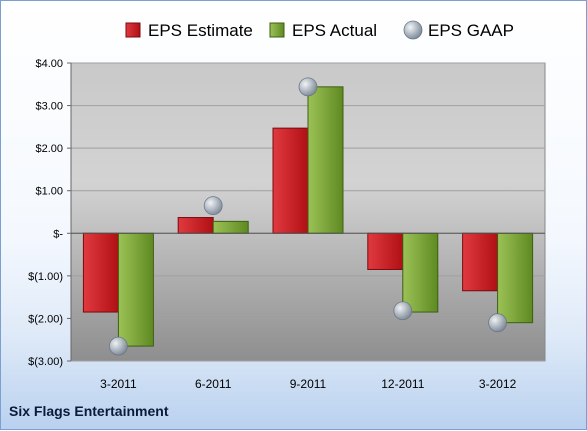  I want to click on y-tick-label: $-, so click(58, 234).